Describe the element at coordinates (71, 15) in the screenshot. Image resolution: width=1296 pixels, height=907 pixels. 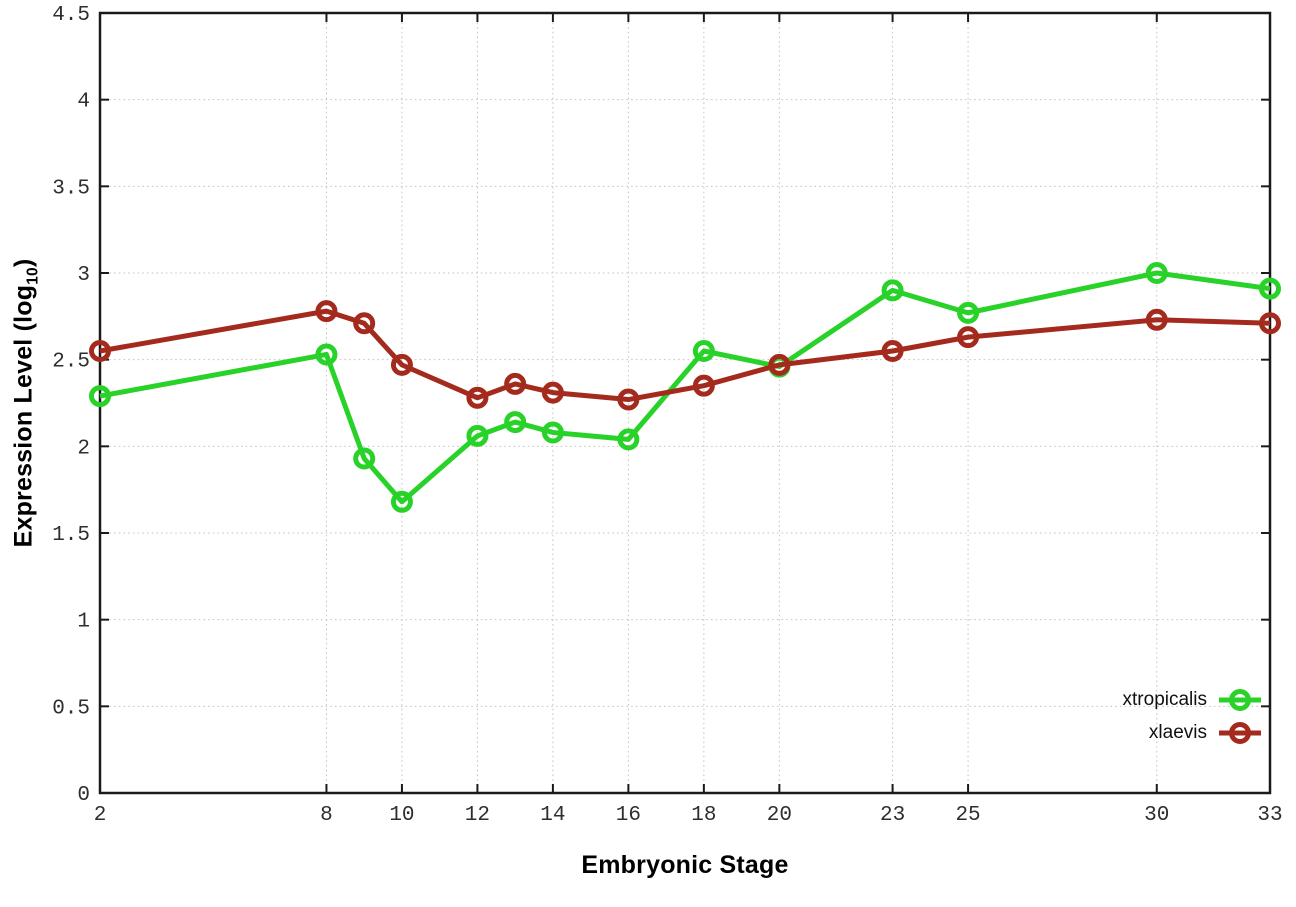
I see `svg-text: 4.5` at that location.